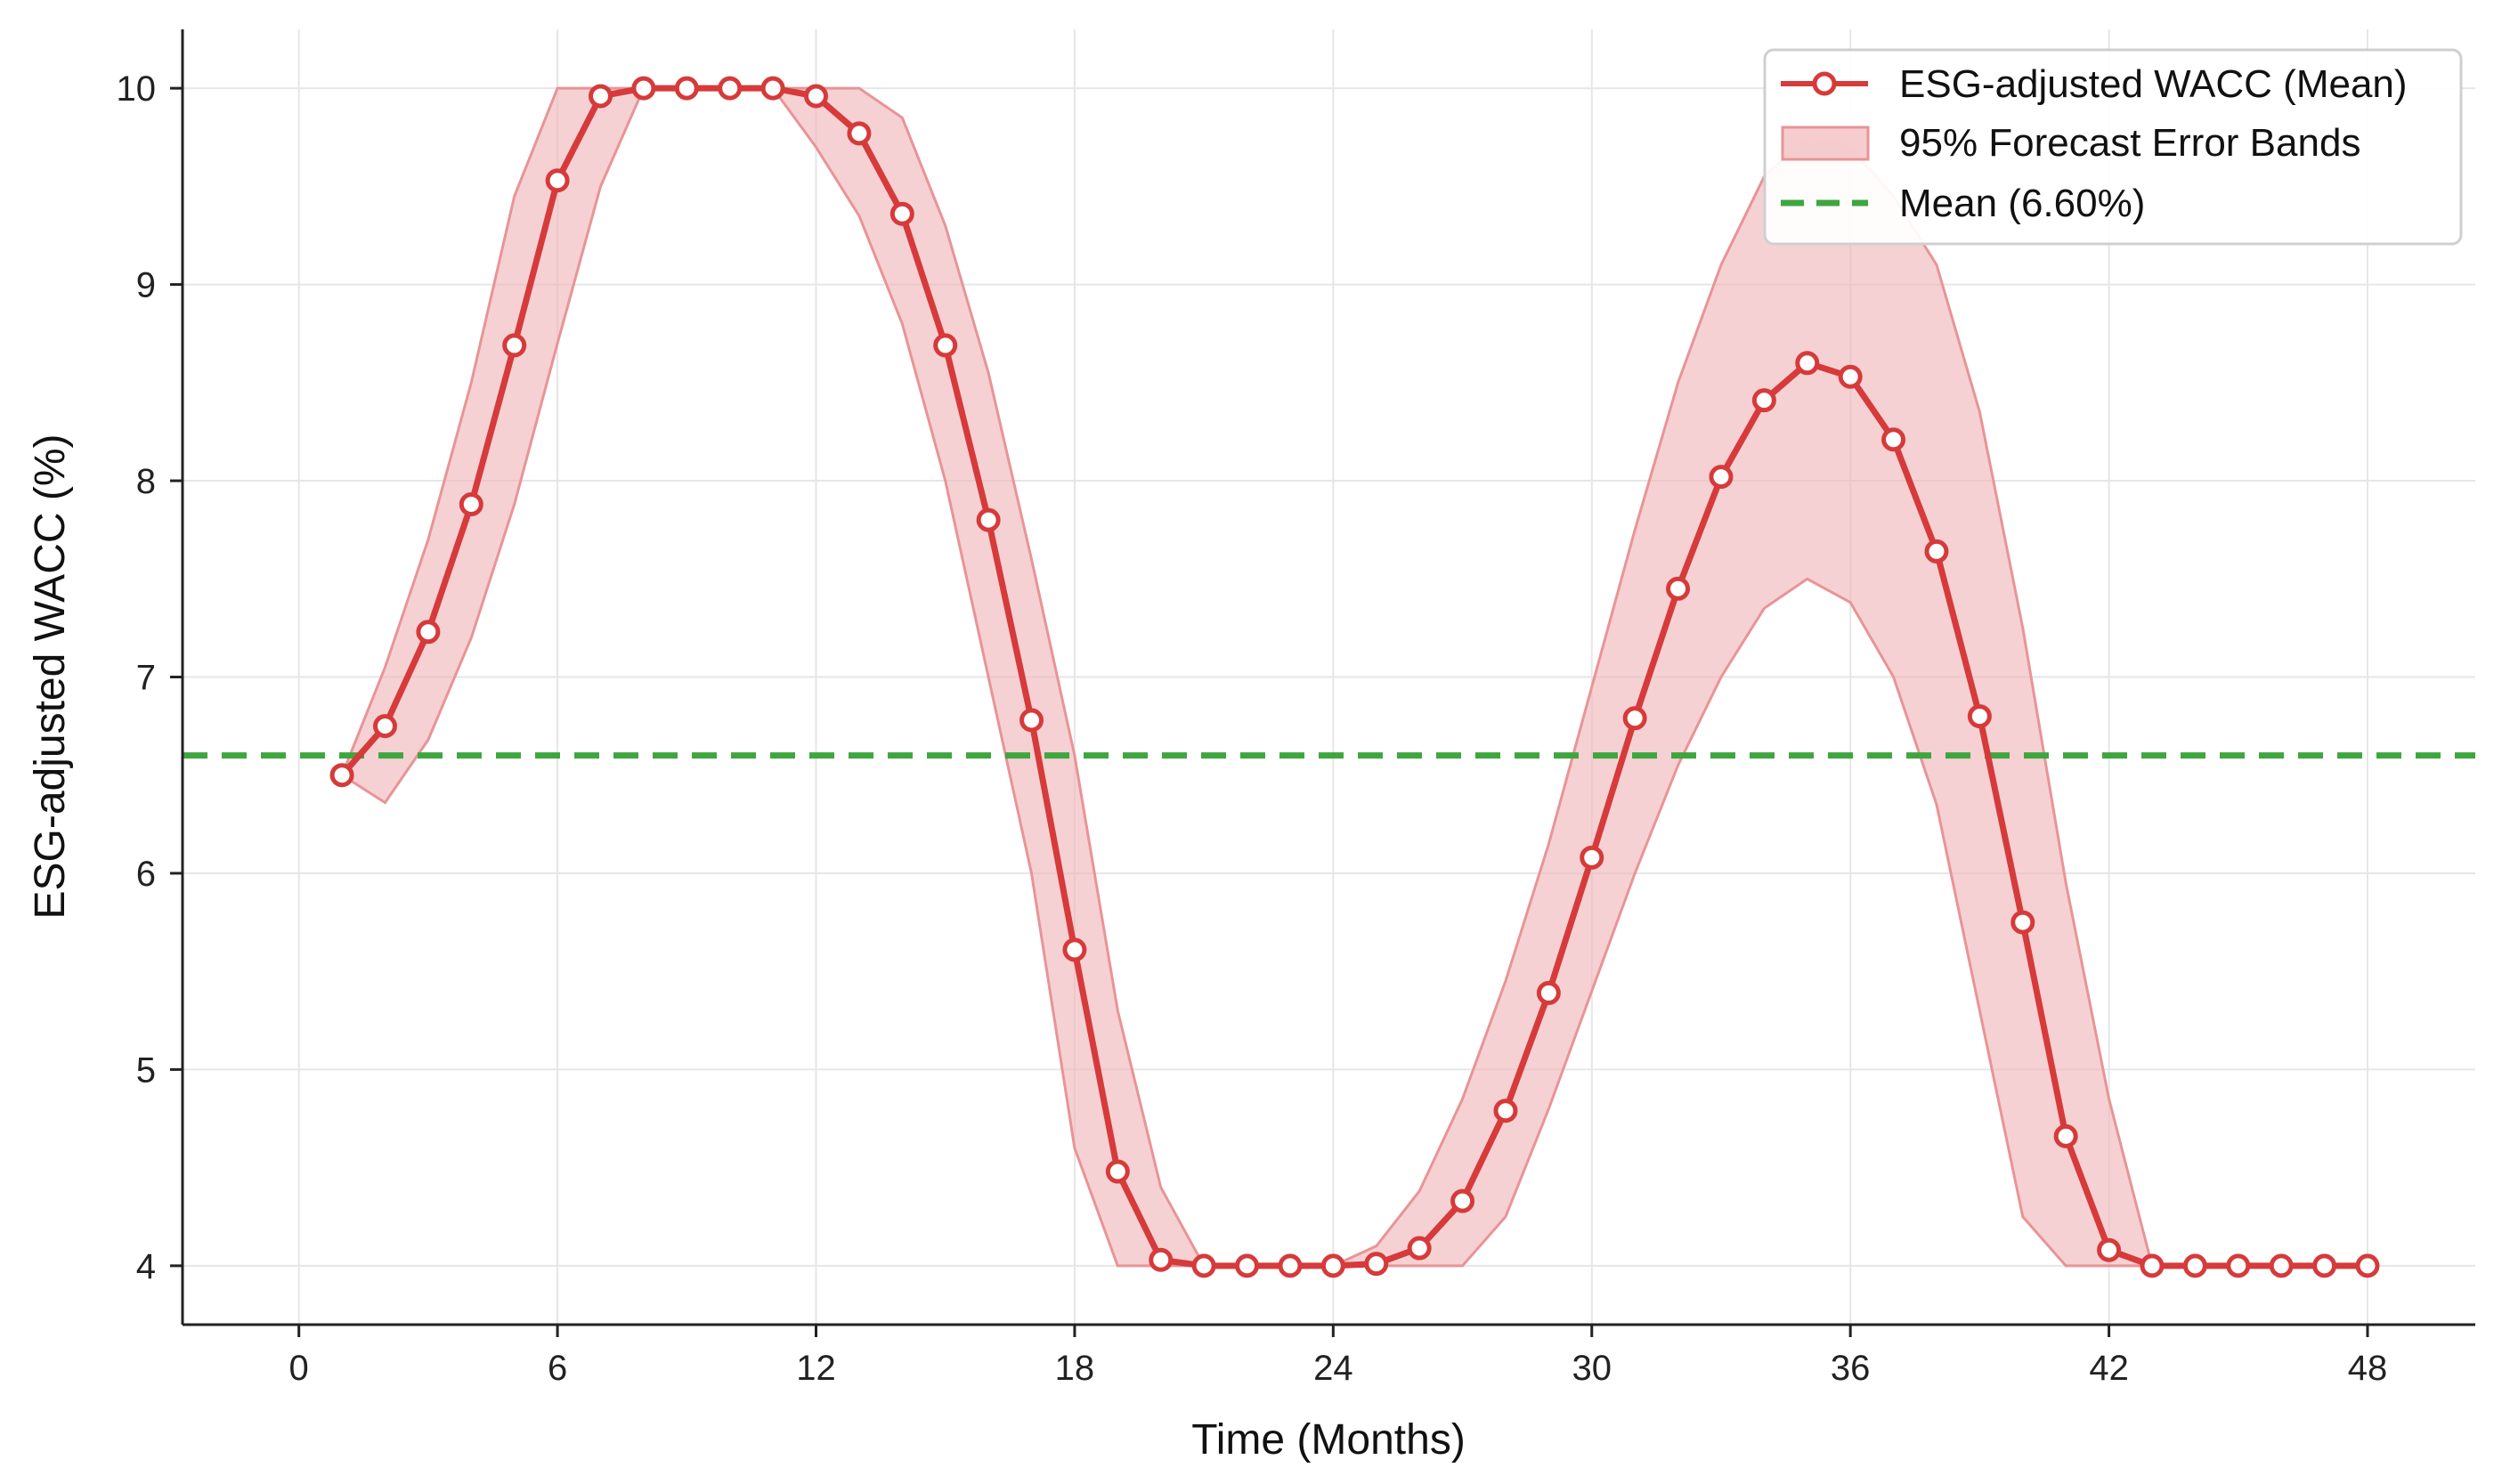 The width and height of the screenshot is (2510, 1484). I want to click on y-tick-label: 5, so click(146, 1070).